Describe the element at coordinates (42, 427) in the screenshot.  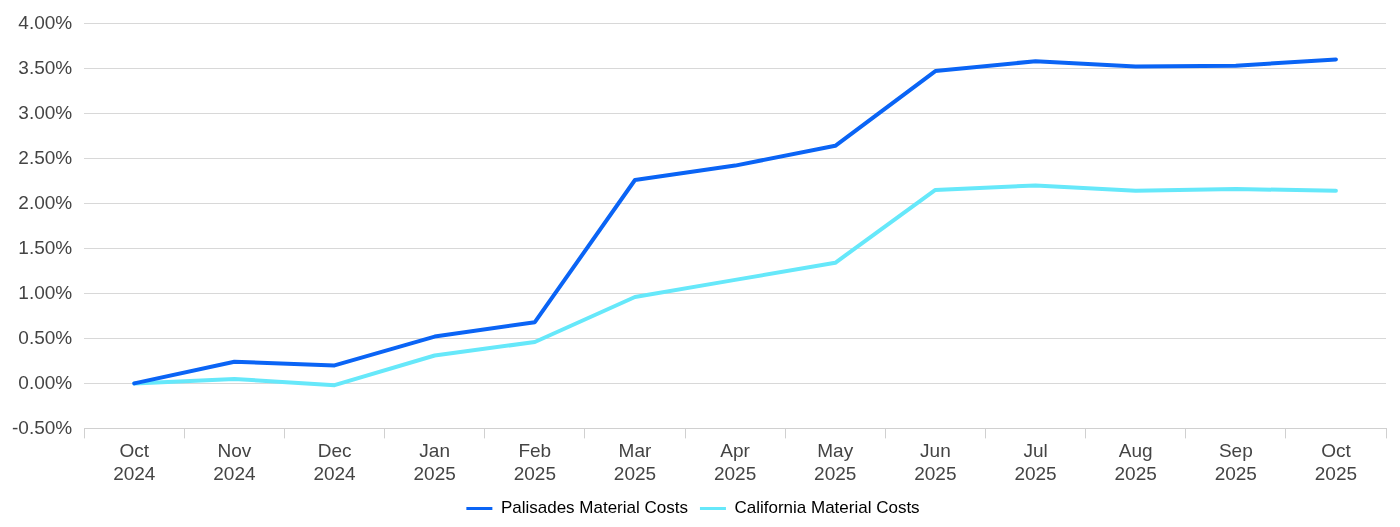
I see `y-tick-label: -0.50%` at that location.